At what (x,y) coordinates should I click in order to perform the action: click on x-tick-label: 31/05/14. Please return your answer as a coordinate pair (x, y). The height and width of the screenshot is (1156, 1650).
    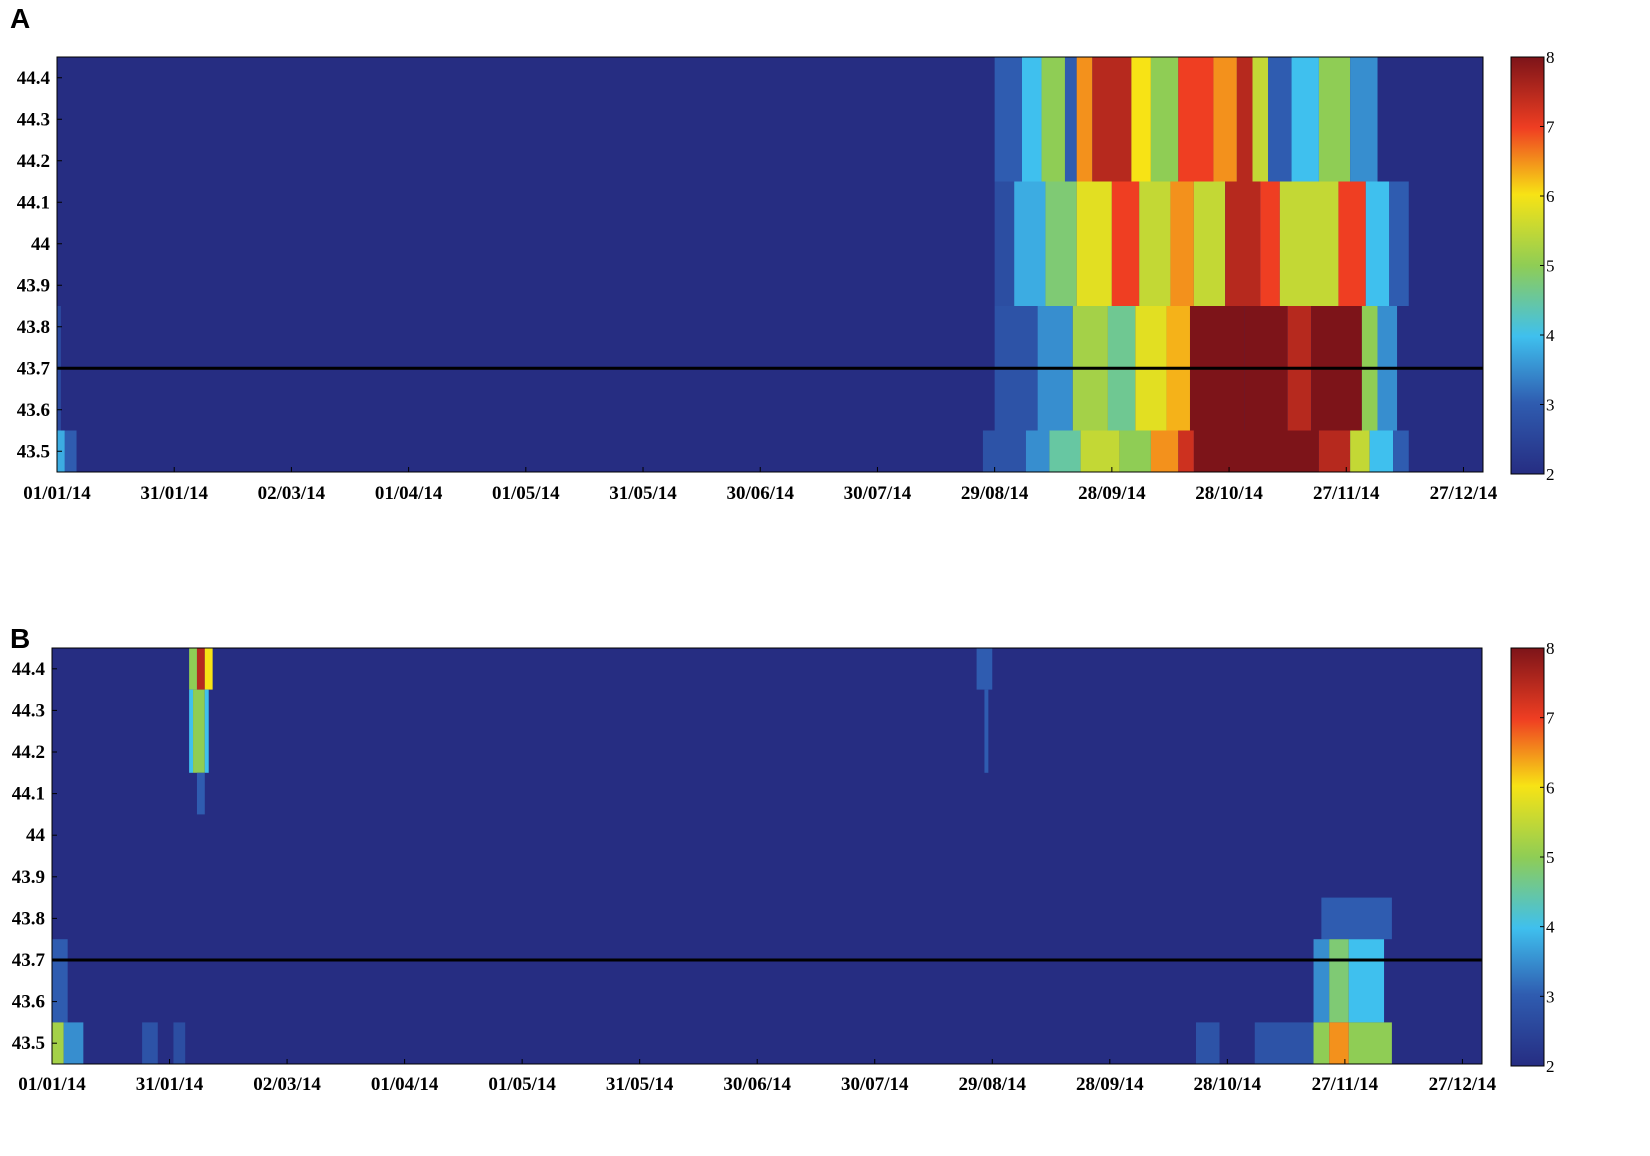
    Looking at the image, I should click on (640, 1084).